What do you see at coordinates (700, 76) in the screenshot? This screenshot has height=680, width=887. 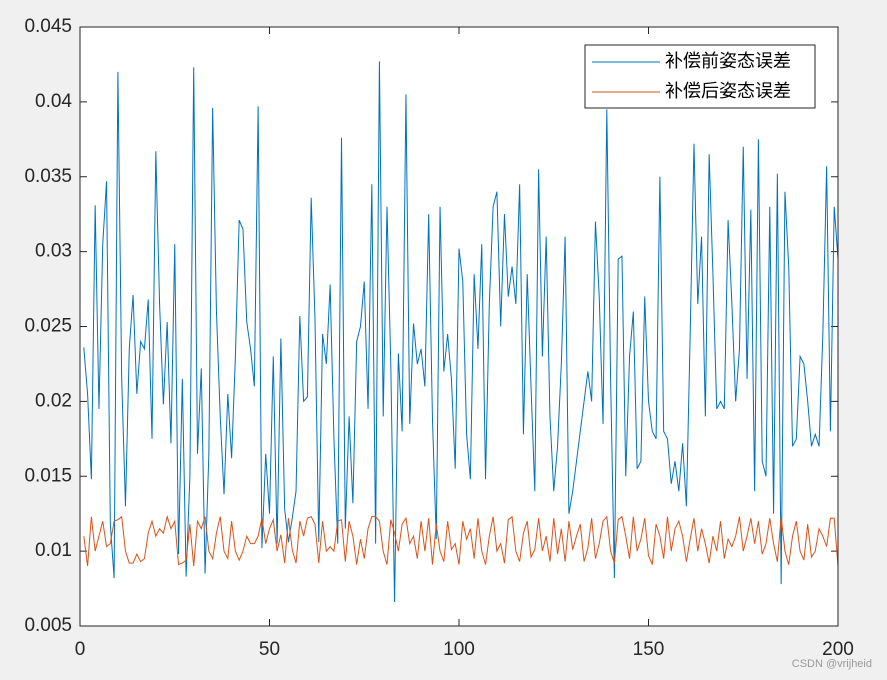 I see `legend-box` at bounding box center [700, 76].